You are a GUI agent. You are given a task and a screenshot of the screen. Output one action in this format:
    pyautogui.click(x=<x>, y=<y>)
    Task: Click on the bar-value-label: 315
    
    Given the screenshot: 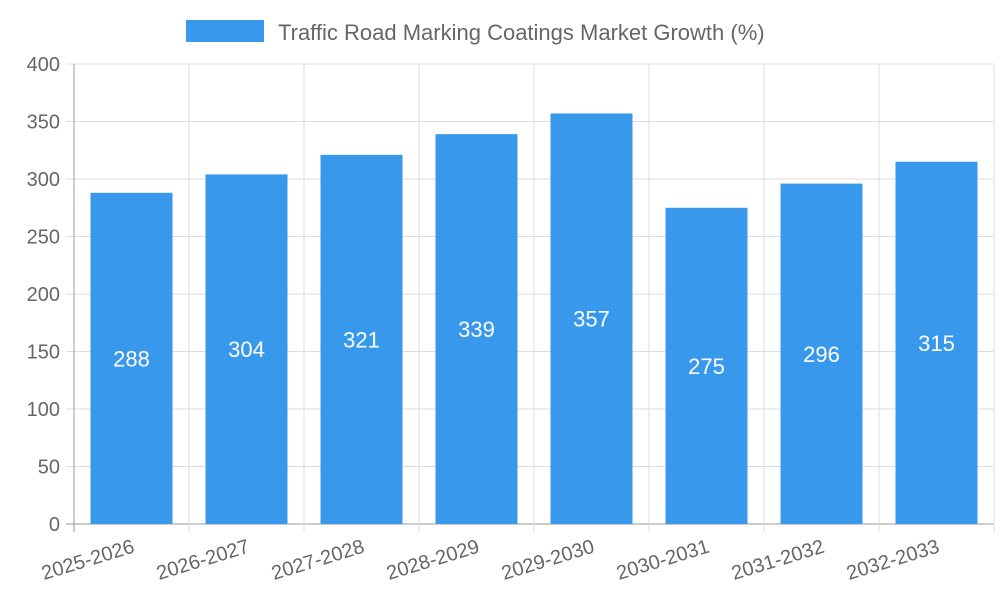 What is the action you would take?
    pyautogui.click(x=936, y=343)
    